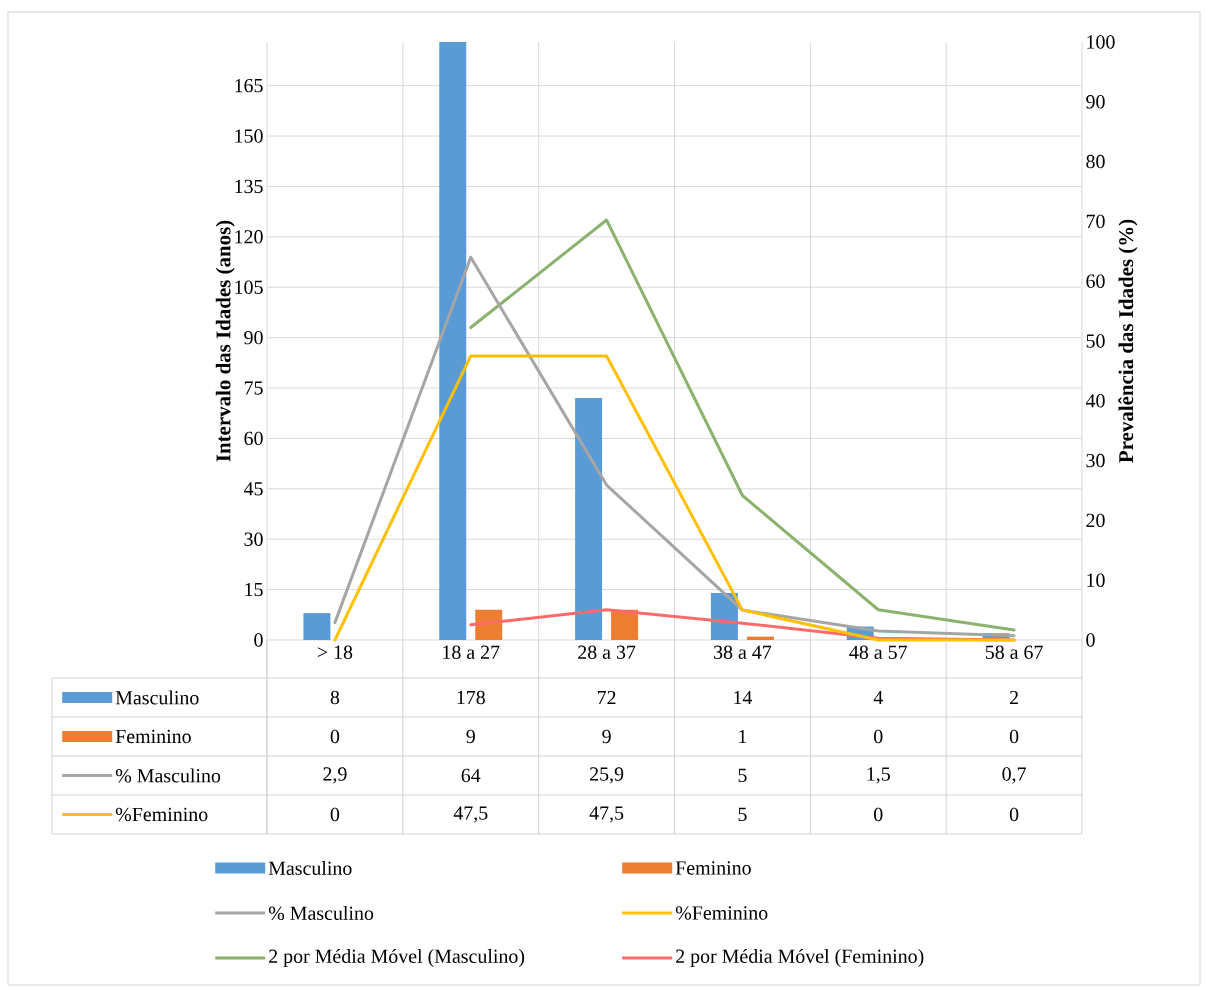 The height and width of the screenshot is (987, 1205). Describe the element at coordinates (721, 913) in the screenshot. I see `text: %Feminino` at that location.